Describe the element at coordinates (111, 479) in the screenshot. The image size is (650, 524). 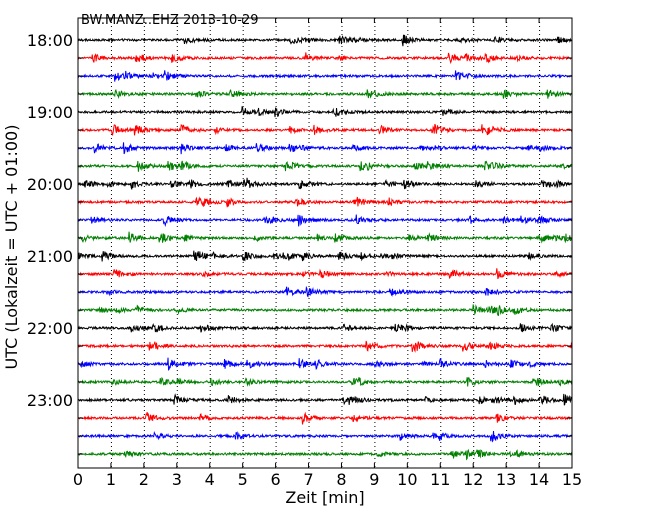
I see `x-tick-label: 1` at that location.